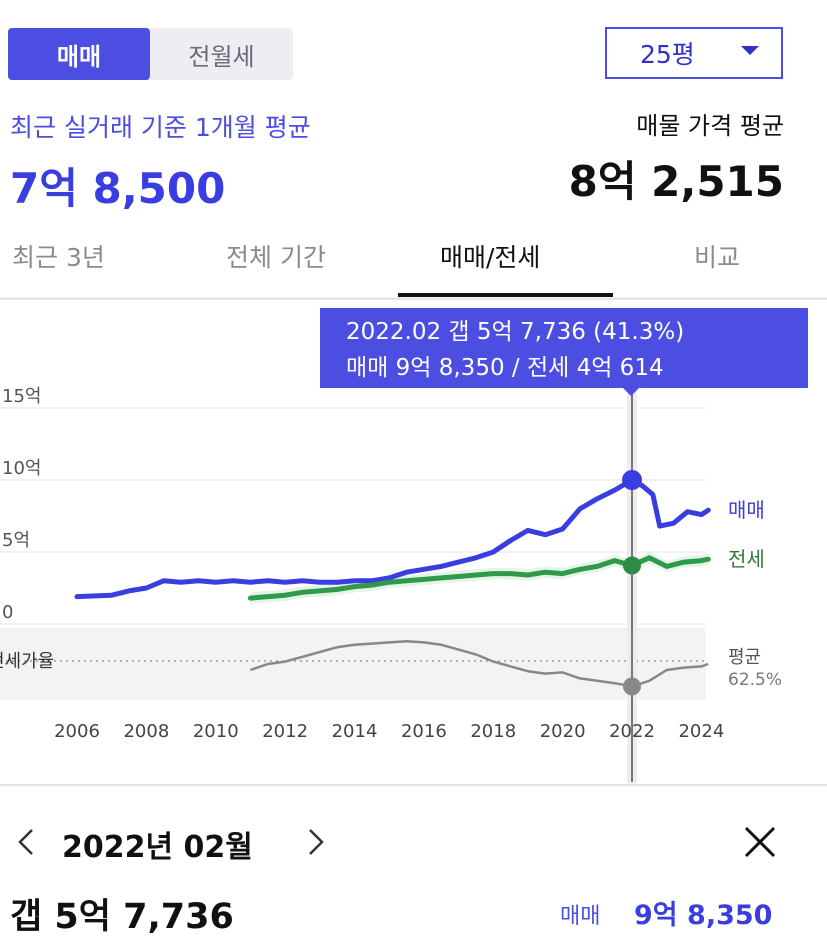  I want to click on y-tick-label: 15억, so click(21, 396).